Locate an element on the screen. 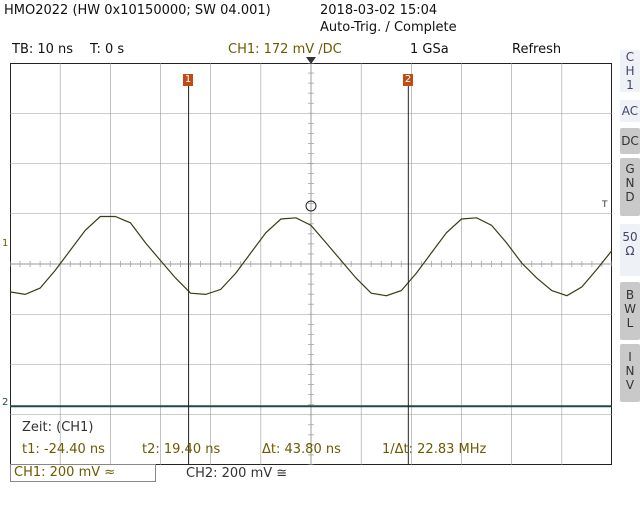  cursor-2-marker: 2 is located at coordinates (408, 80).